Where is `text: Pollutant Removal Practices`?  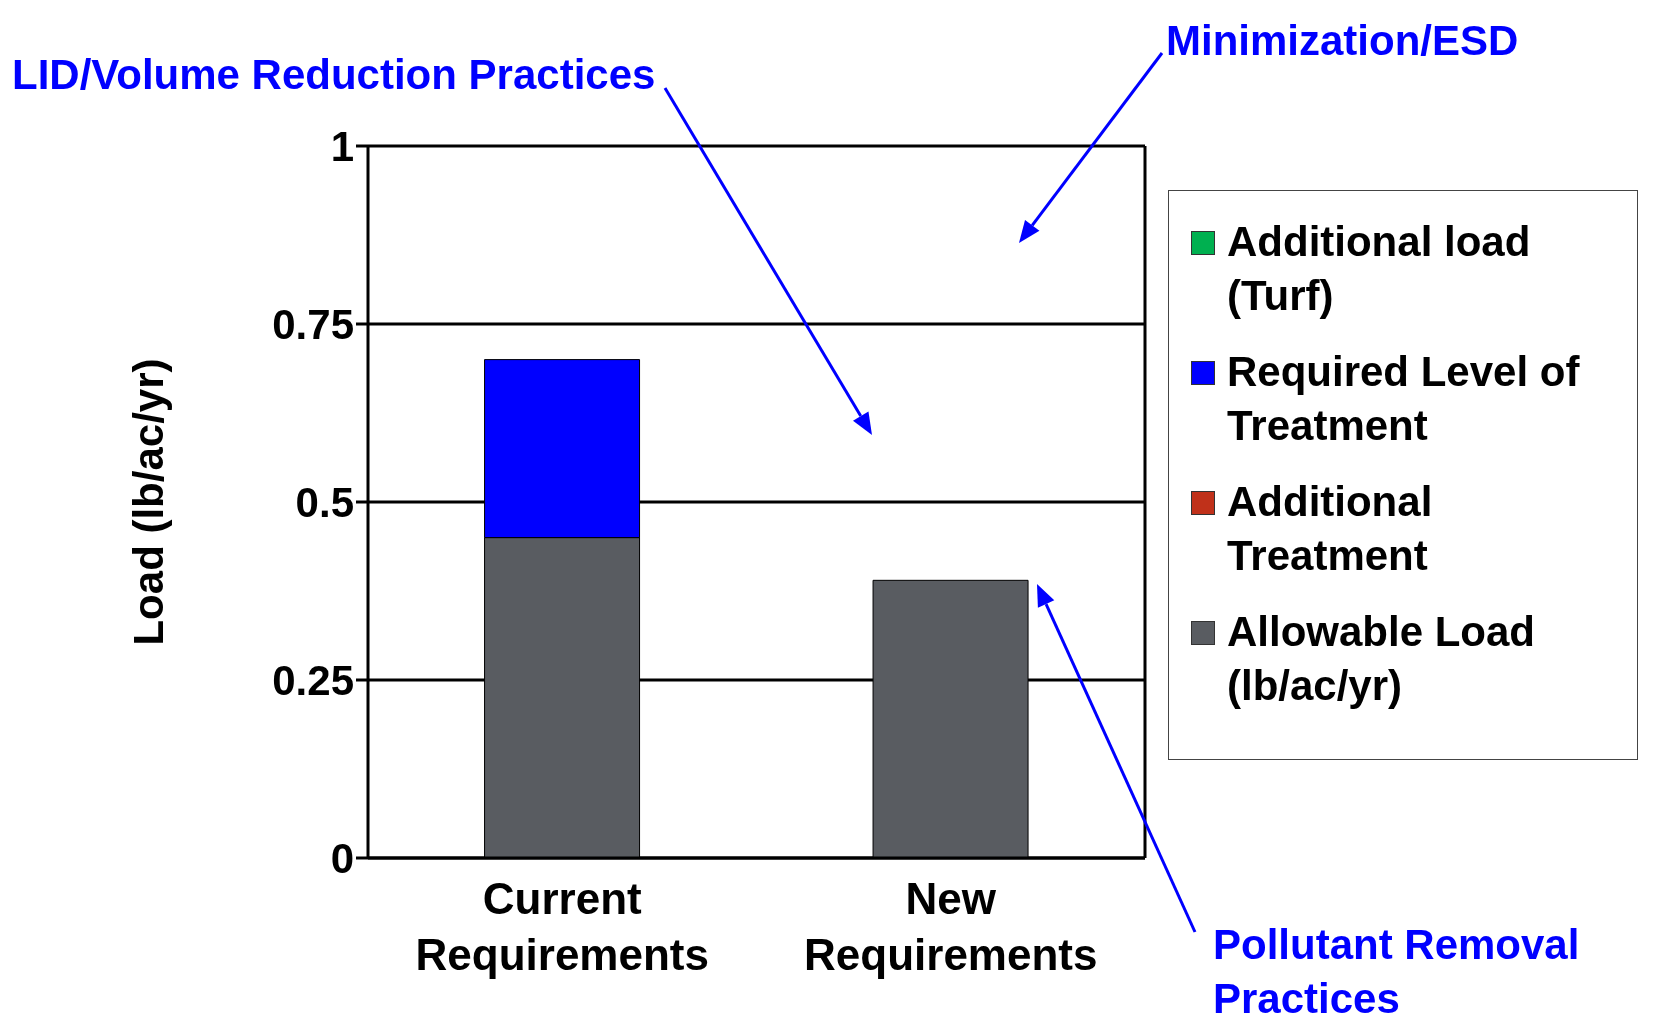
text: Pollutant Removal Practices is located at coordinates (1397, 972).